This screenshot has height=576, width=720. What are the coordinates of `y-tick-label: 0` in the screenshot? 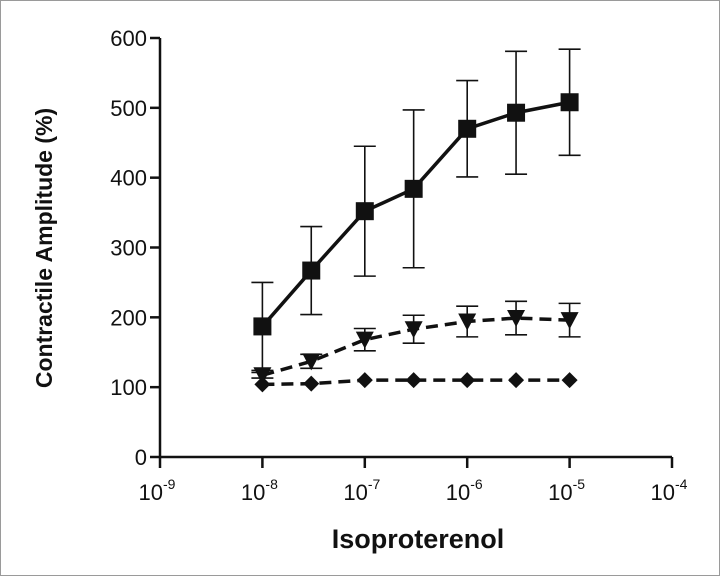 It's located at (141, 457).